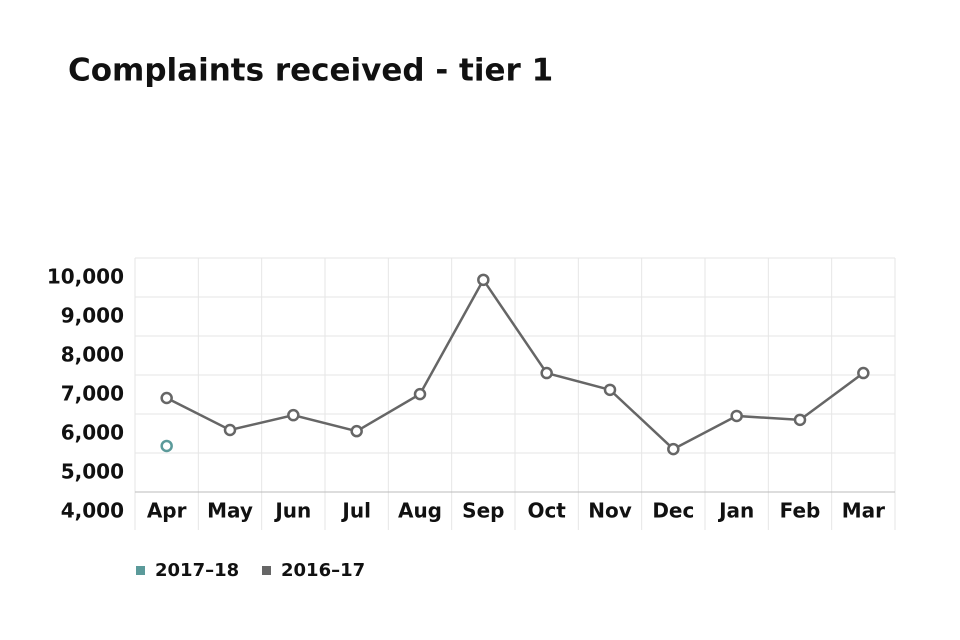 This screenshot has height=640, width=960. I want to click on y-tick-label: 7,000, so click(92, 394).